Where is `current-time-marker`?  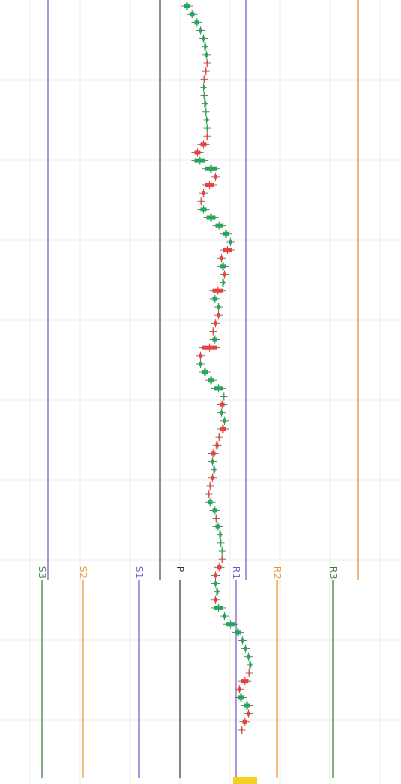
current-time-marker is located at coordinates (245, 780).